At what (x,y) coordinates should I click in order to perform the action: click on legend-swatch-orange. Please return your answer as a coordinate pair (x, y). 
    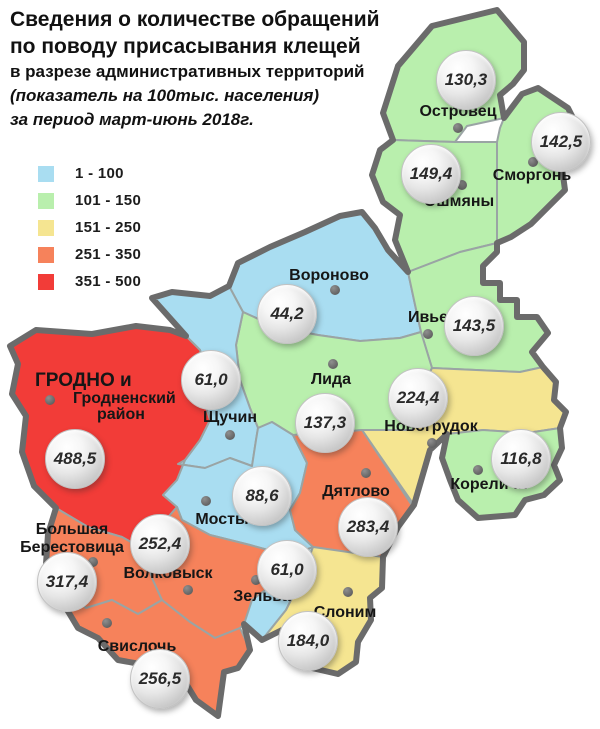
    Looking at the image, I should click on (46, 254).